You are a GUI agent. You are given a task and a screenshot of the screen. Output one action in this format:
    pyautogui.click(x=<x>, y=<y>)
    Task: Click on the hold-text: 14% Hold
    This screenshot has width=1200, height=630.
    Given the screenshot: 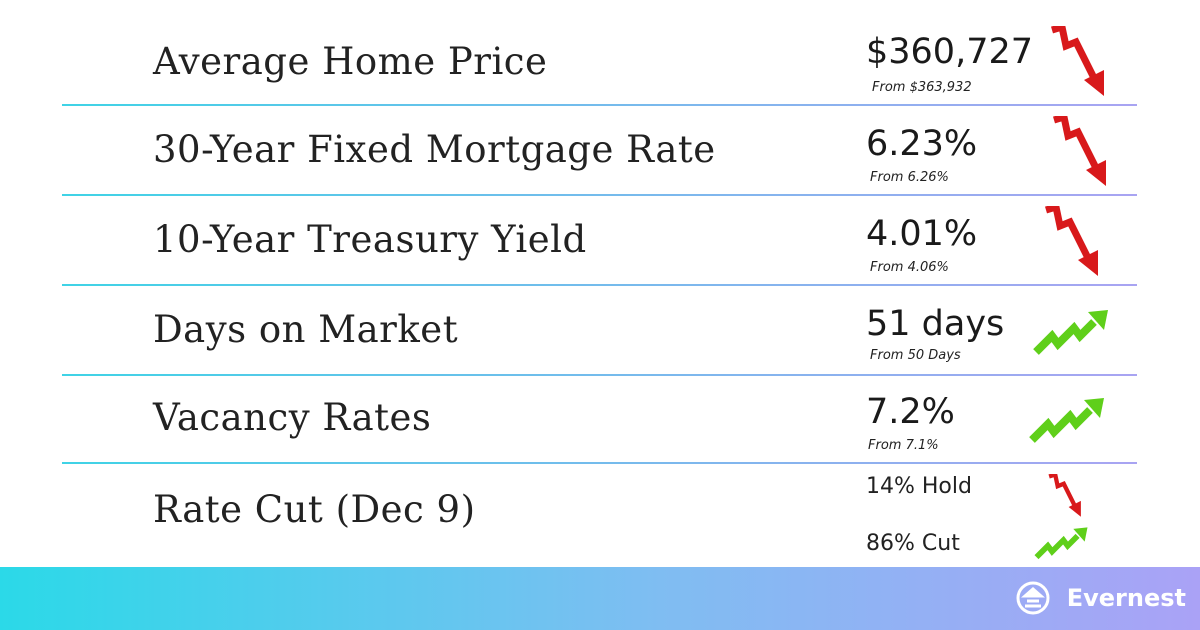 What is the action you would take?
    pyautogui.click(x=919, y=486)
    